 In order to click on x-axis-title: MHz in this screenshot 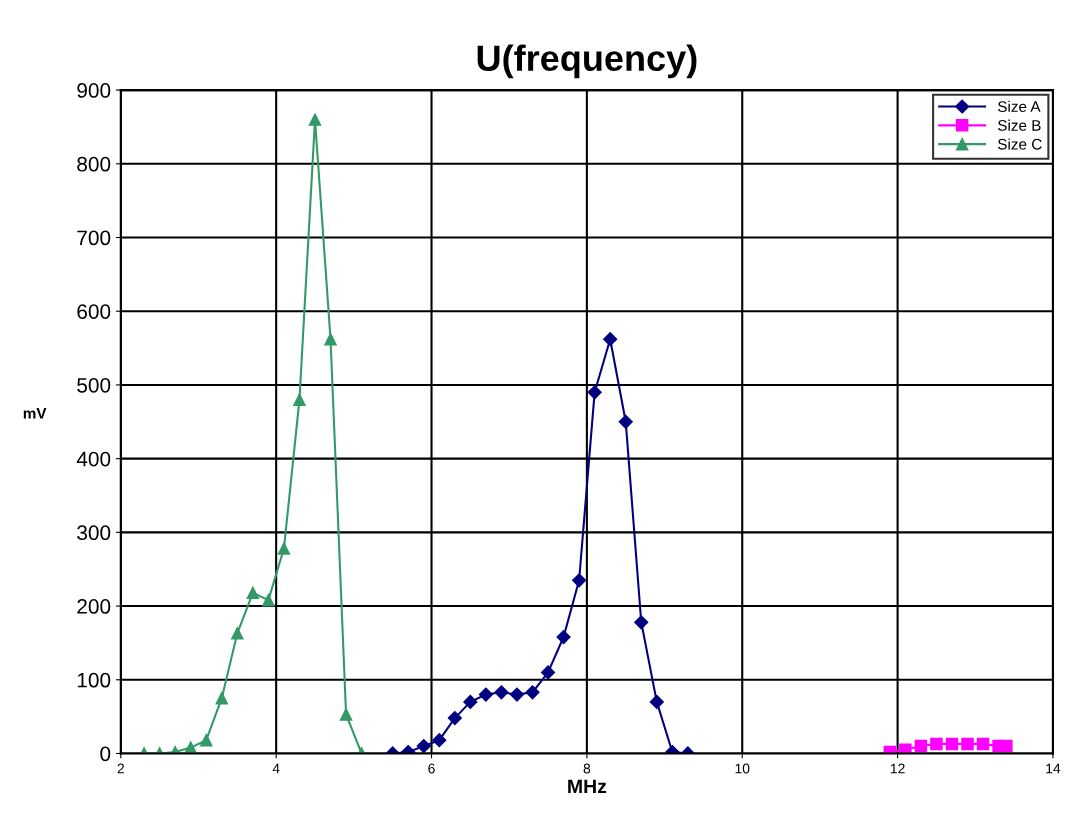, I will do `click(587, 786)`.